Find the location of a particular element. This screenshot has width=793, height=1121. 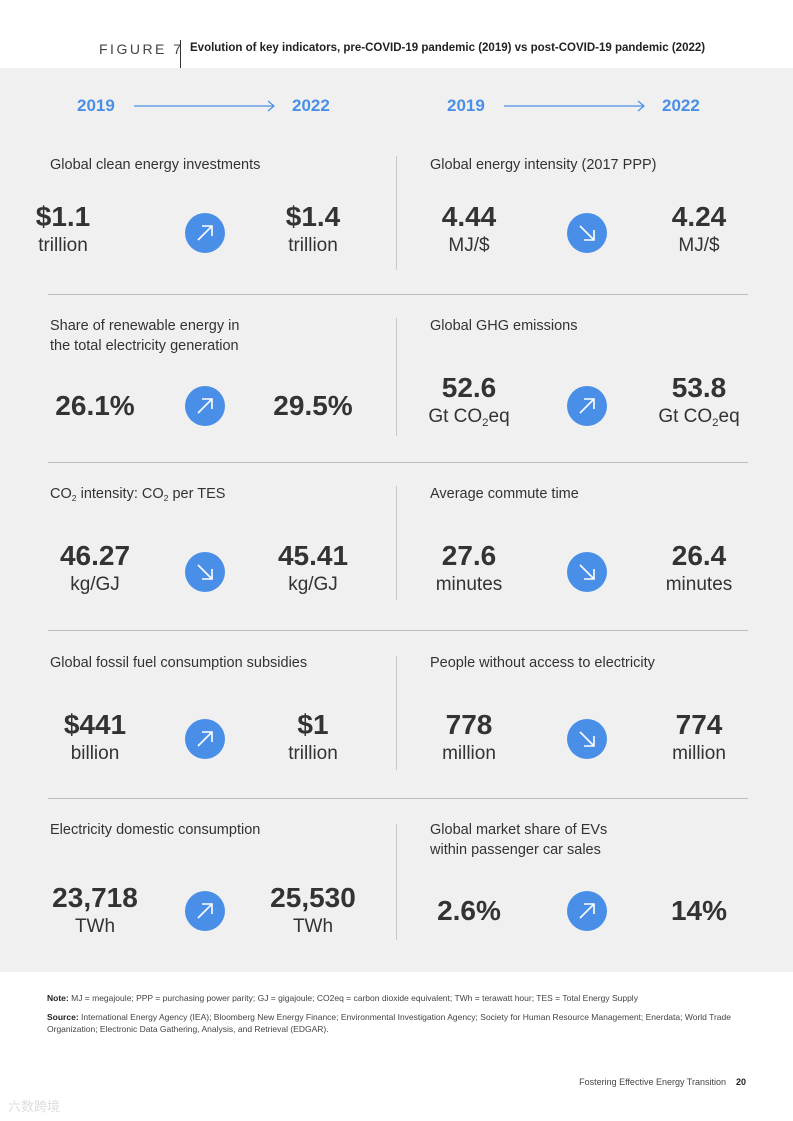

value-number: 26.4 is located at coordinates (699, 555).